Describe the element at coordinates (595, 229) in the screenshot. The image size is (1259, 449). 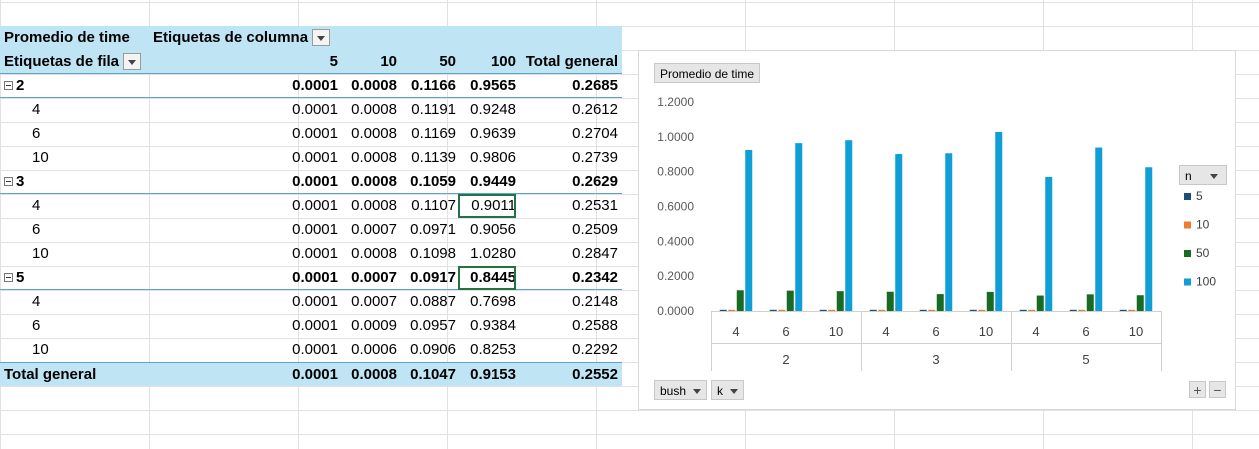
I see `value-cell-total: 0.2509` at that location.